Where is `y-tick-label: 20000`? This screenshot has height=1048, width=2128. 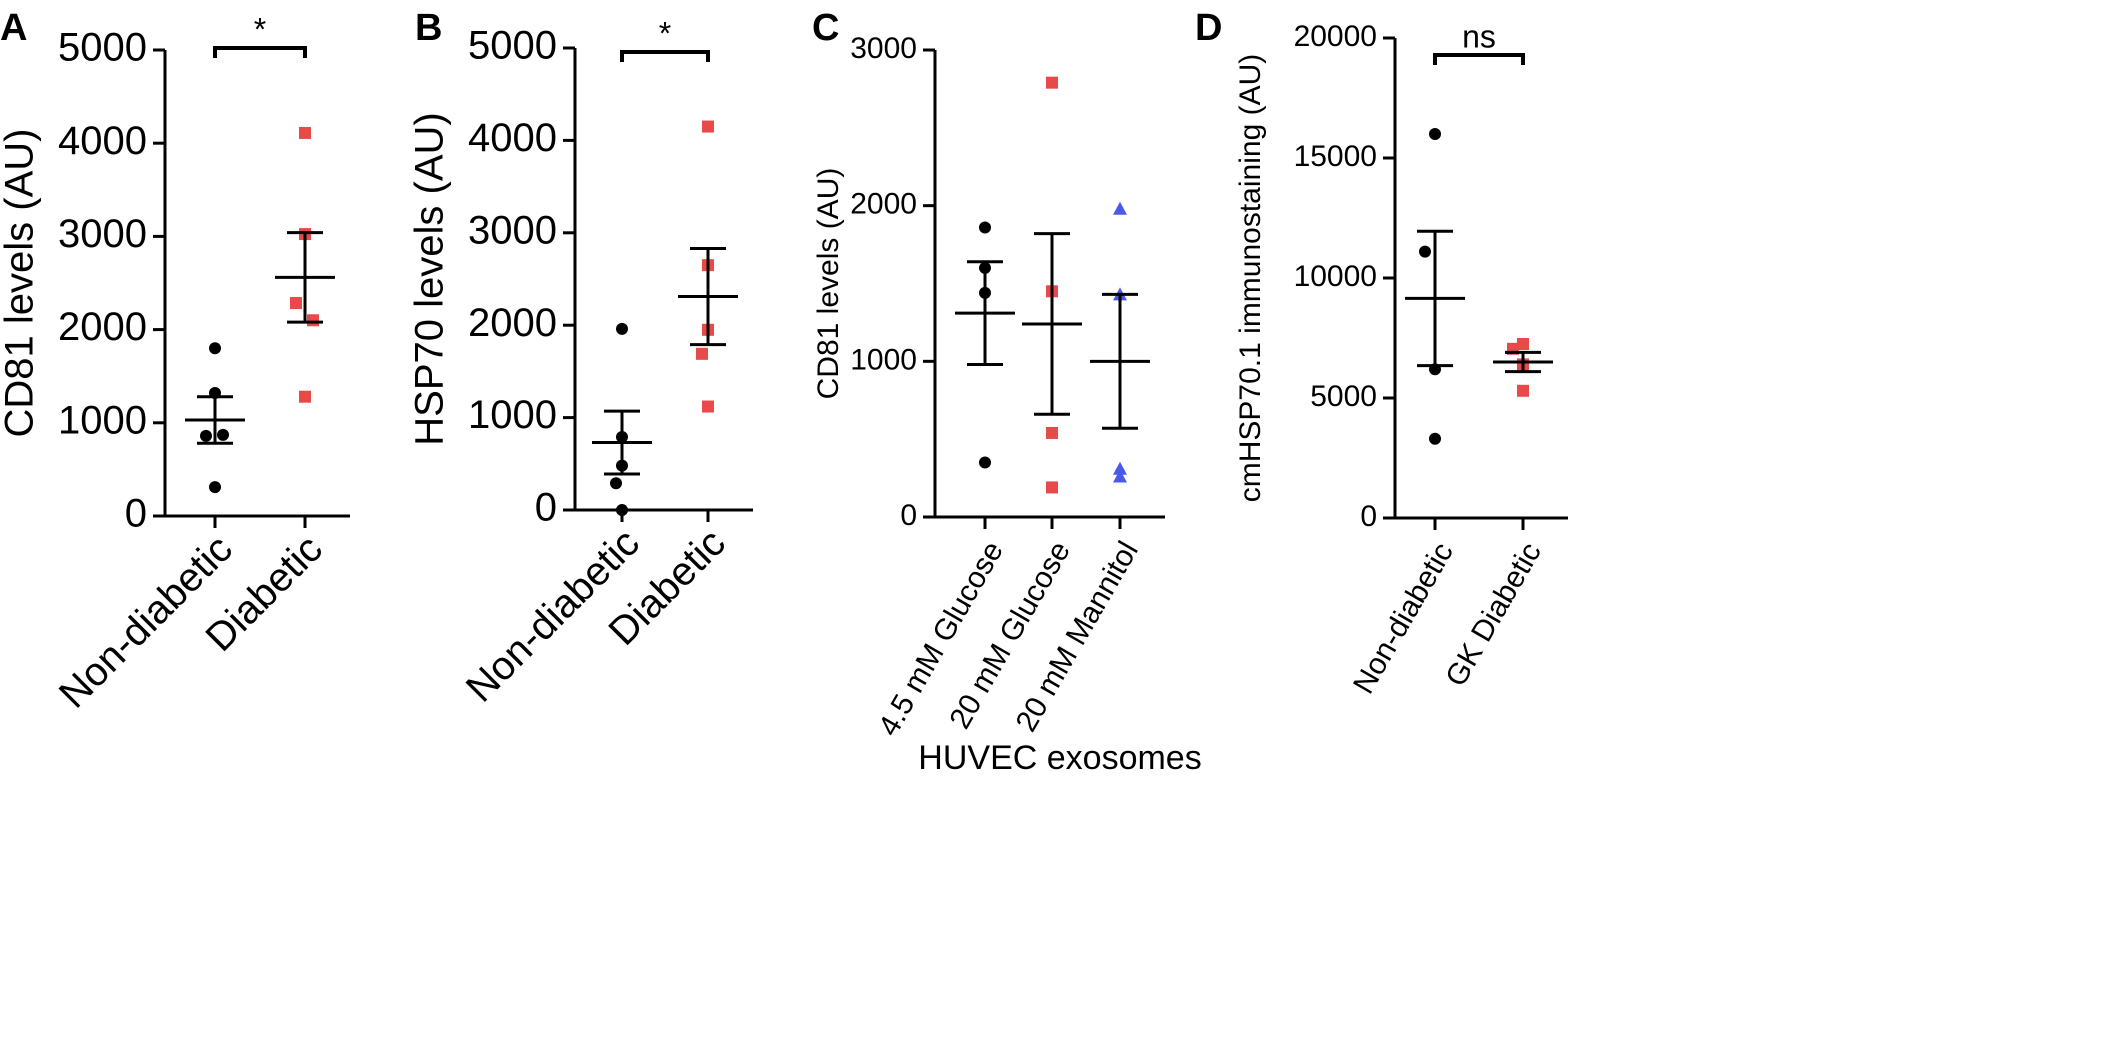 y-tick-label: 20000 is located at coordinates (1335, 36).